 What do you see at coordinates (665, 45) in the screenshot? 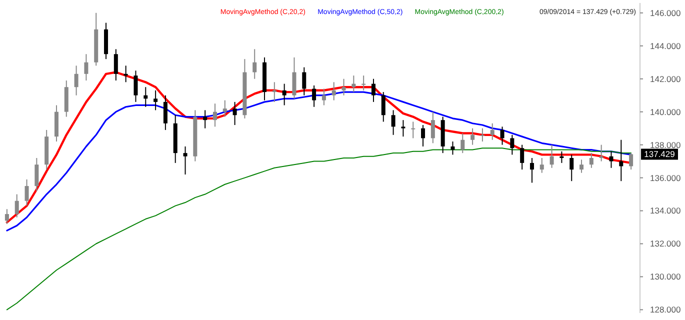
I see `y-tick-label: 144.000` at bounding box center [665, 45].